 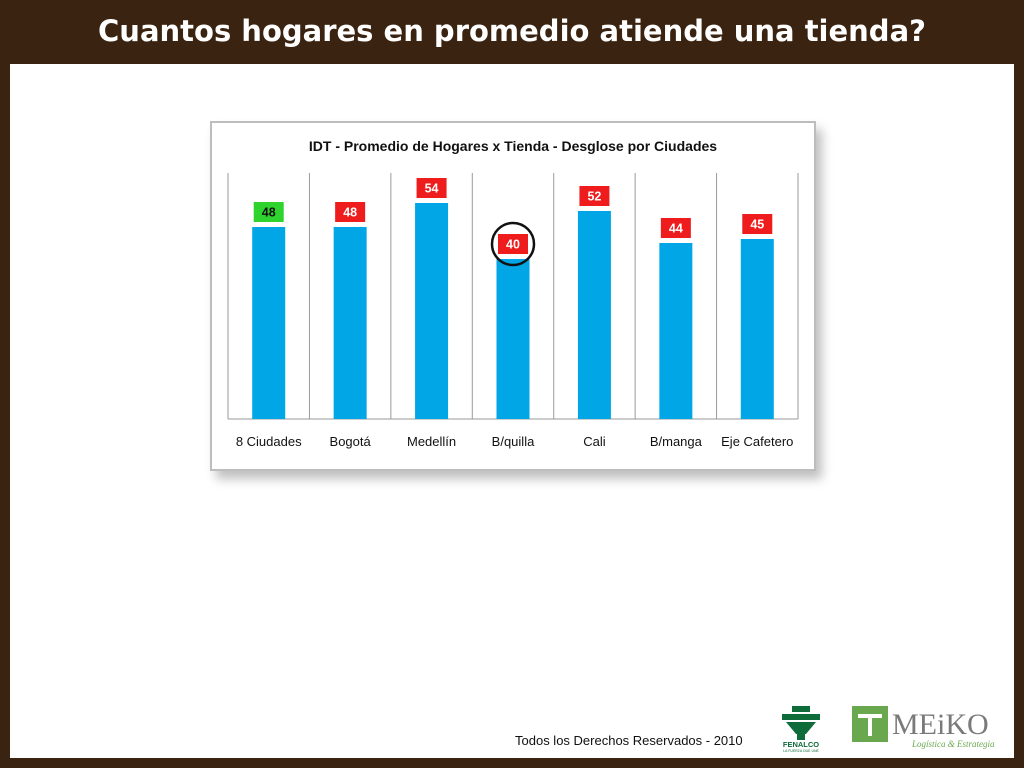 What do you see at coordinates (801, 729) in the screenshot?
I see `fenalco-logo: FENALCO LA FUERZA QUE UNE` at bounding box center [801, 729].